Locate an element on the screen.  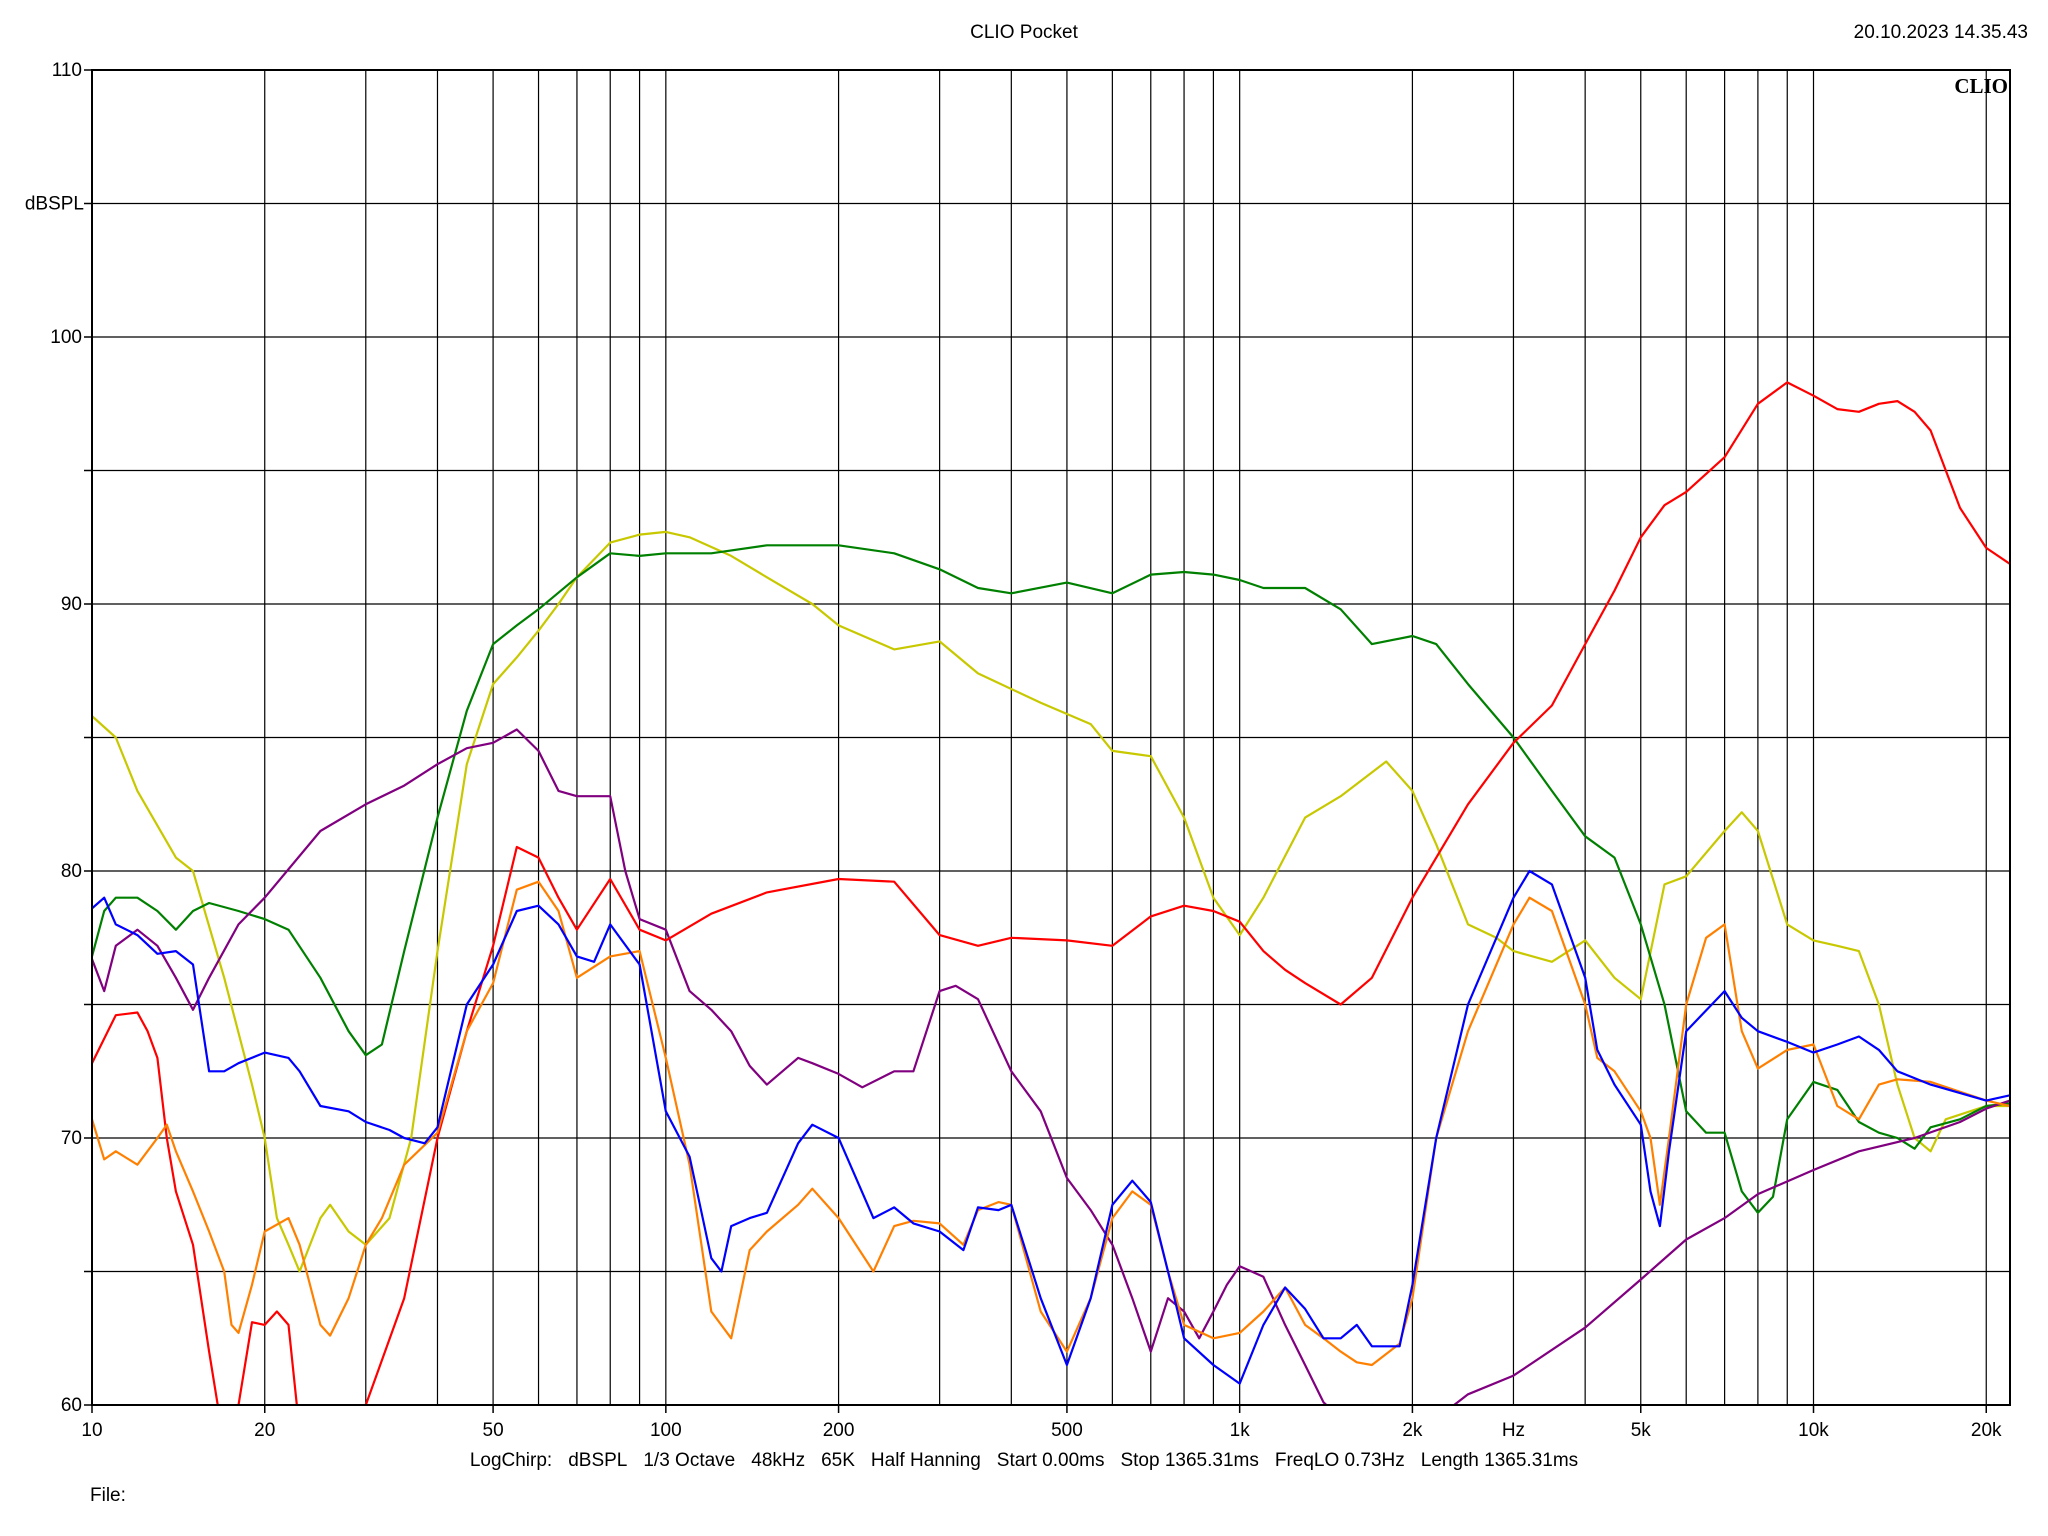
parameter-10: Length 1365.31ms is located at coordinates (1499, 1460).